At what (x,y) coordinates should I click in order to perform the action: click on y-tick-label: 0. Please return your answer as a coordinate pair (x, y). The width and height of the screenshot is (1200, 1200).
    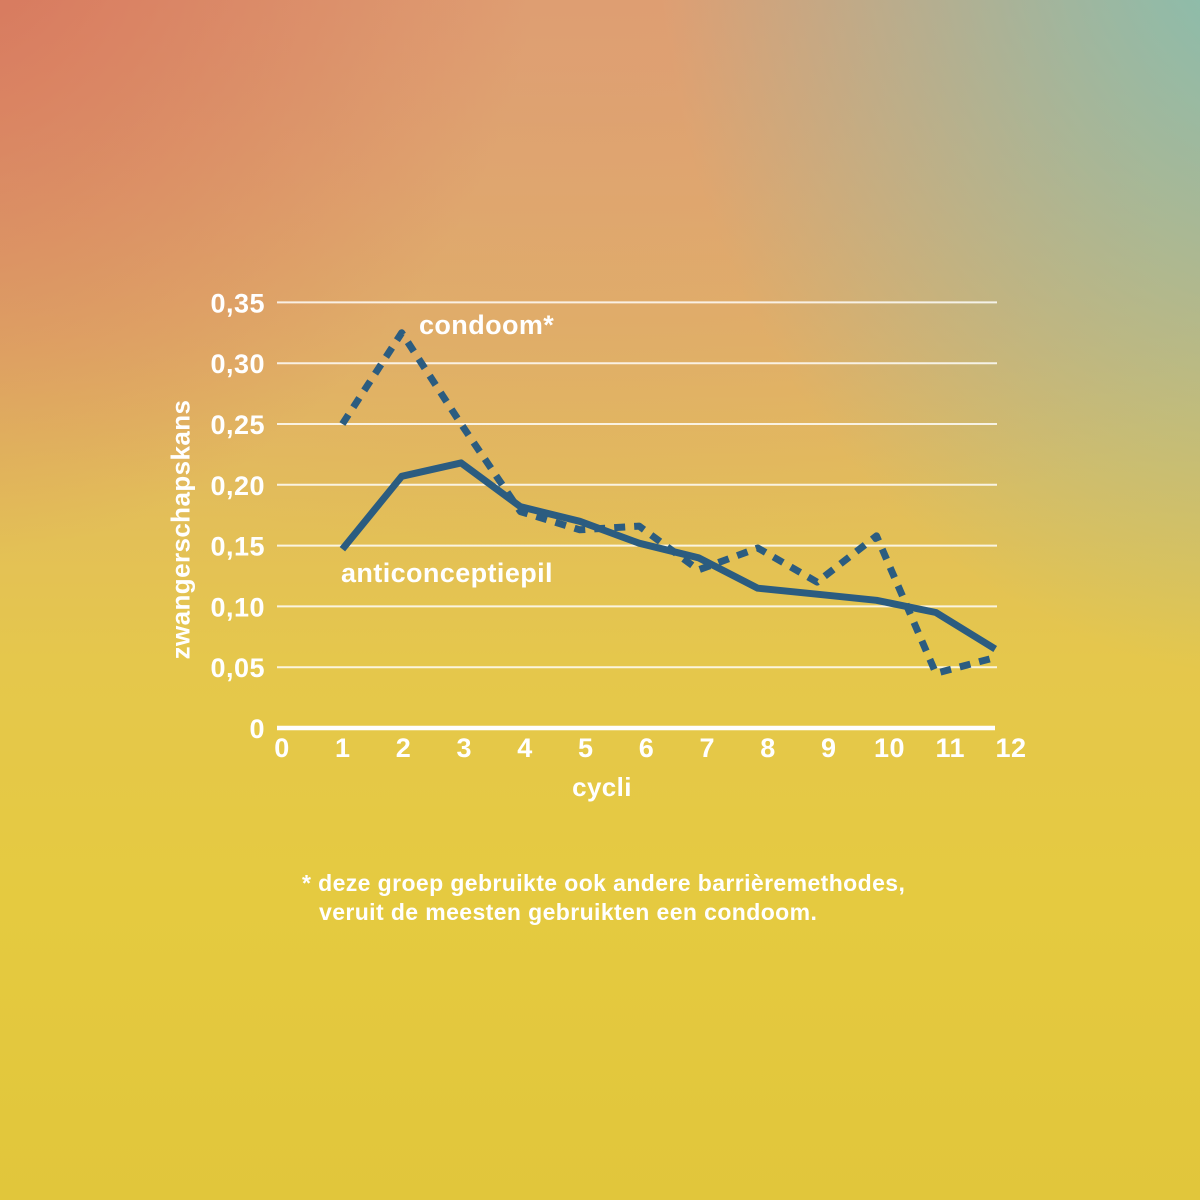
    Looking at the image, I should click on (257, 729).